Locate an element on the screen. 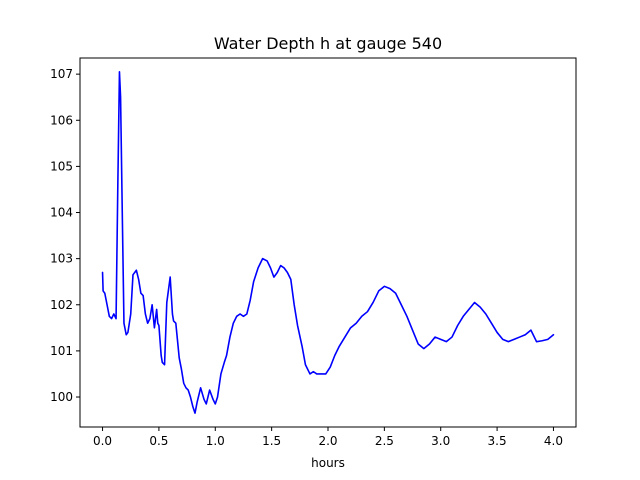 Image resolution: width=640 pixels, height=480 pixels. y-tick-label: 104 is located at coordinates (61, 213).